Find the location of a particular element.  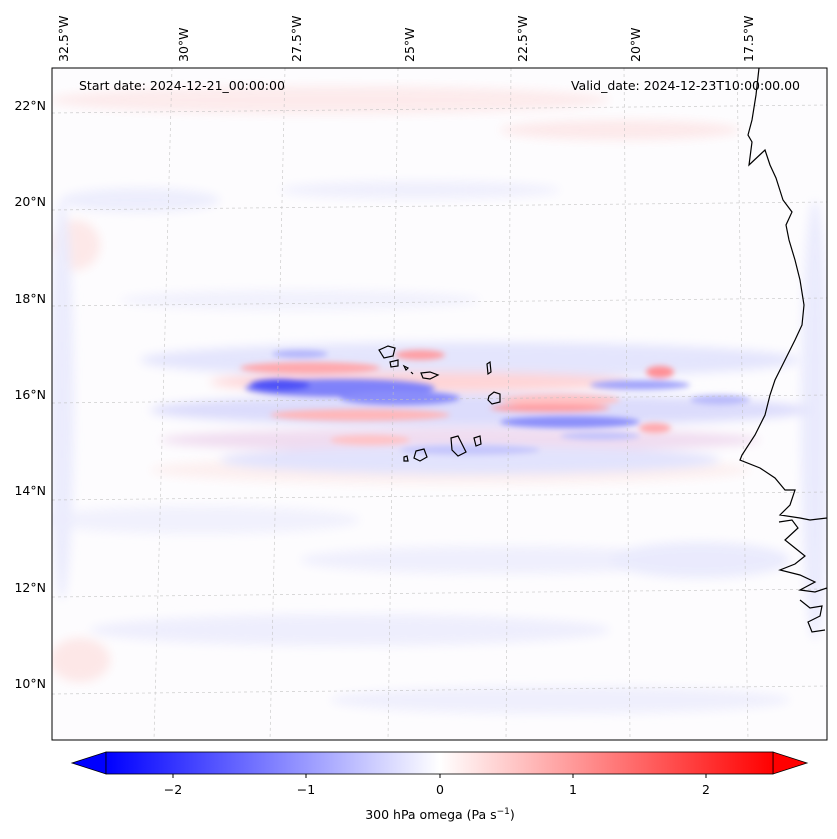

colorbar-label: 300 hPa omega (Pa s−1) is located at coordinates (440, 814).